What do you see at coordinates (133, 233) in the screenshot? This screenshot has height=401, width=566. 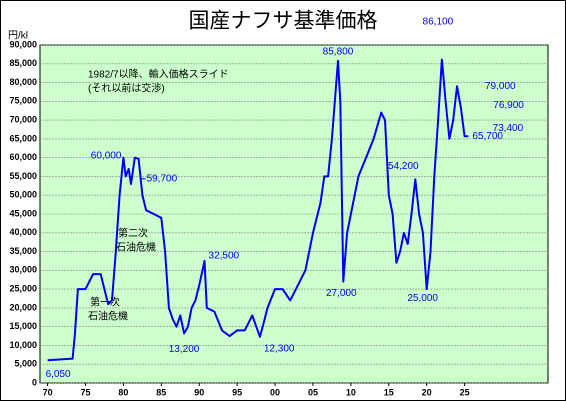 I see `annotation: 第二次` at bounding box center [133, 233].